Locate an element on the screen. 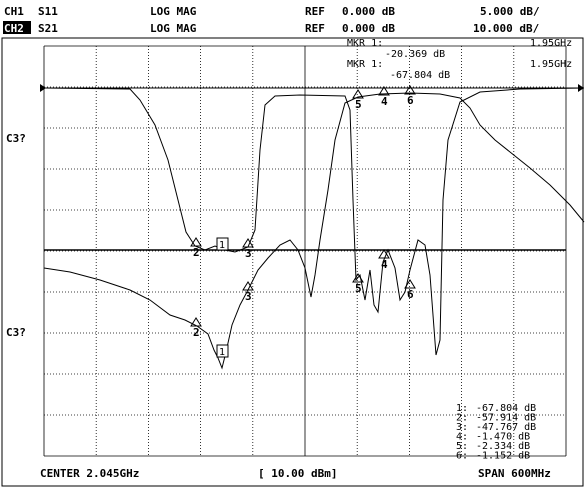 The height and width of the screenshot is (489, 586). table-num: 1: is located at coordinates (462, 408).